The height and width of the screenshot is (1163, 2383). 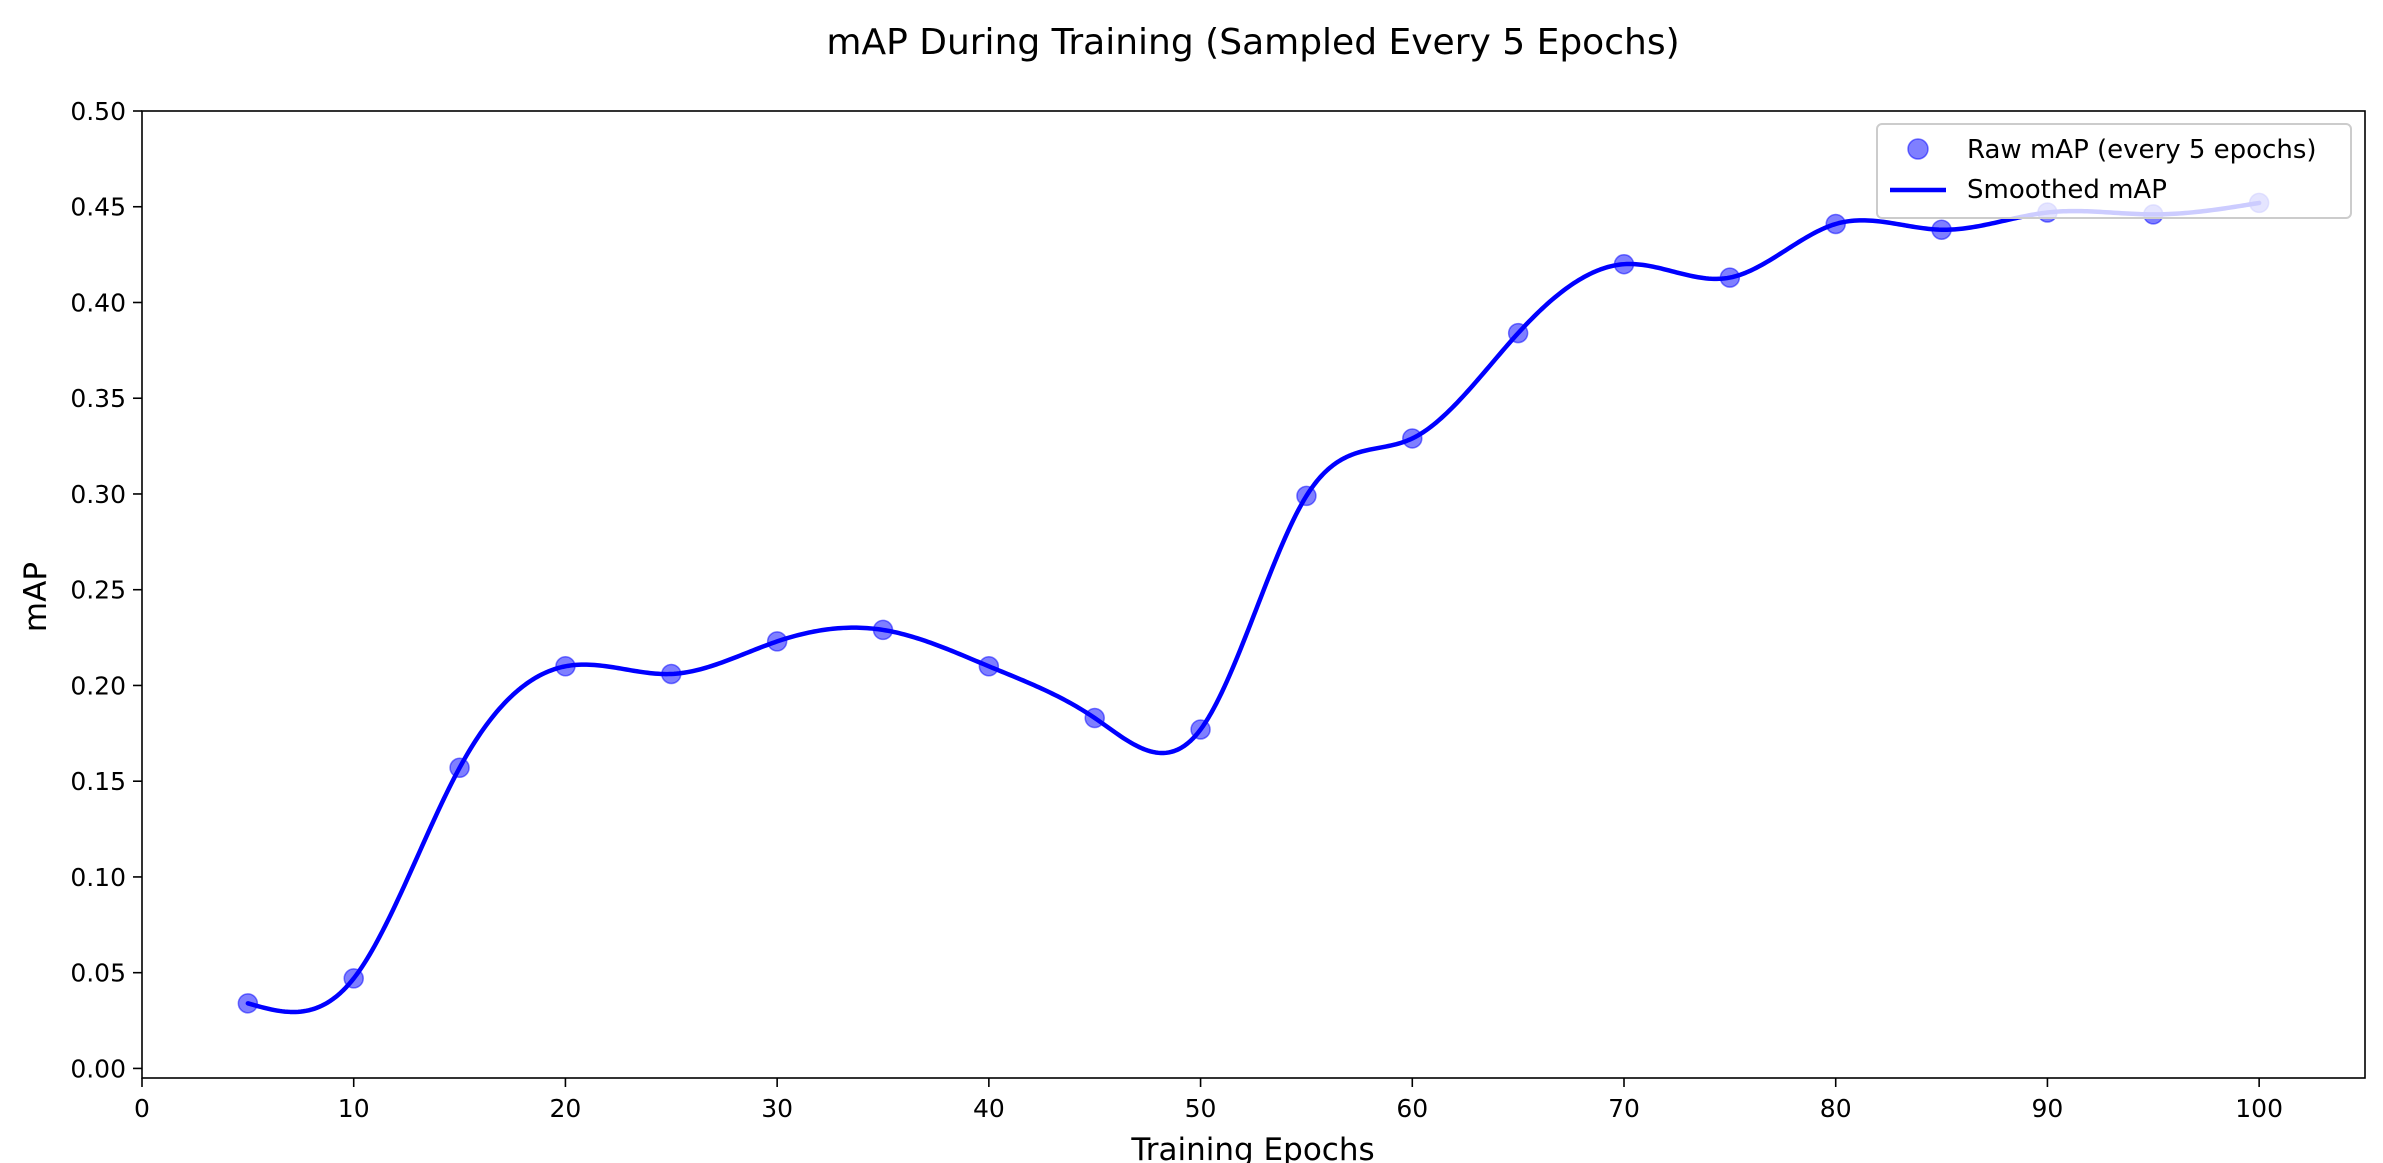 I want to click on y-tick-label: 0.35, so click(x=98, y=398).